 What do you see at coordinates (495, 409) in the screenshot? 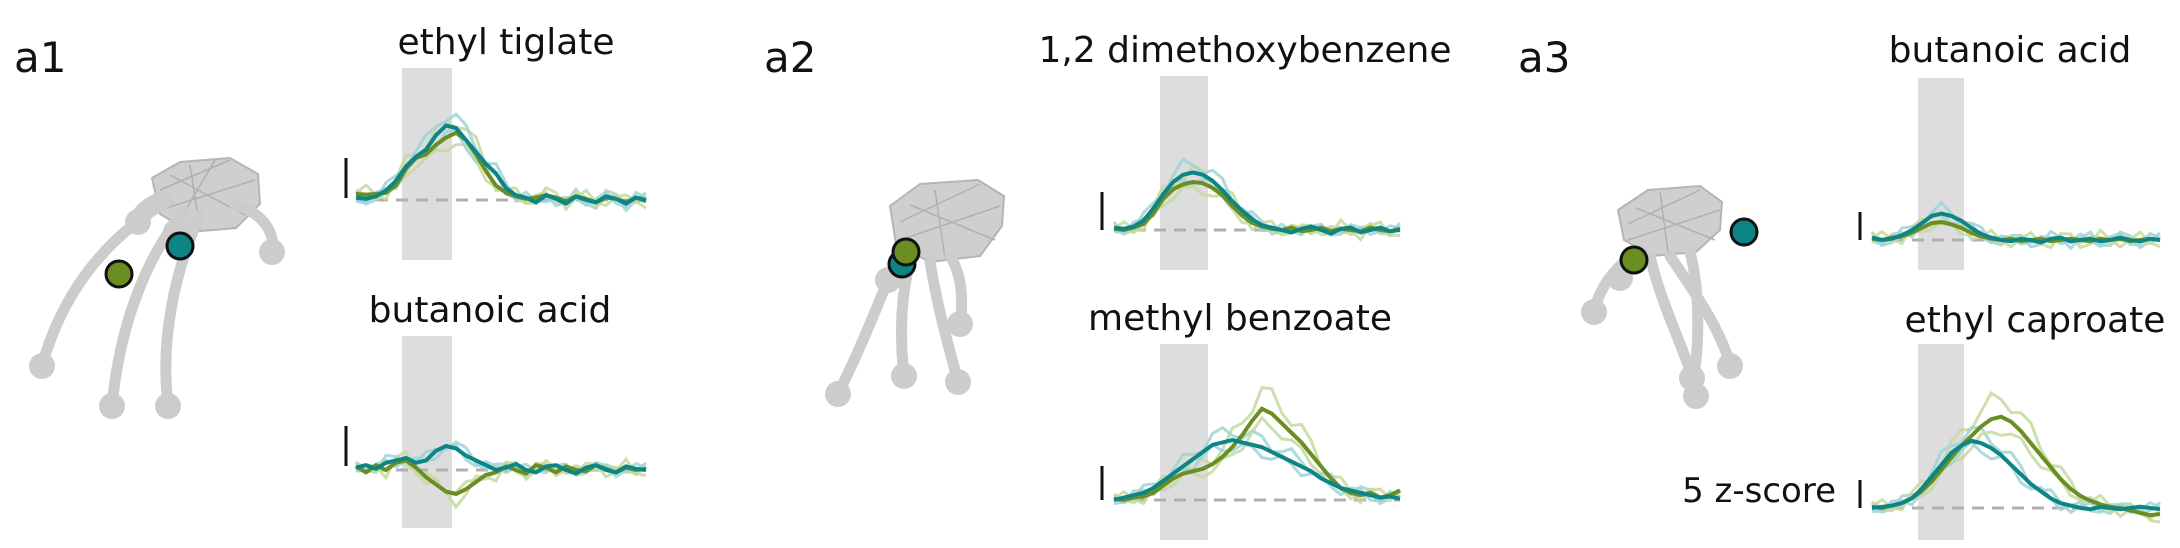
I see `trace-block-a1-bottom: butanoic acid` at bounding box center [495, 409].